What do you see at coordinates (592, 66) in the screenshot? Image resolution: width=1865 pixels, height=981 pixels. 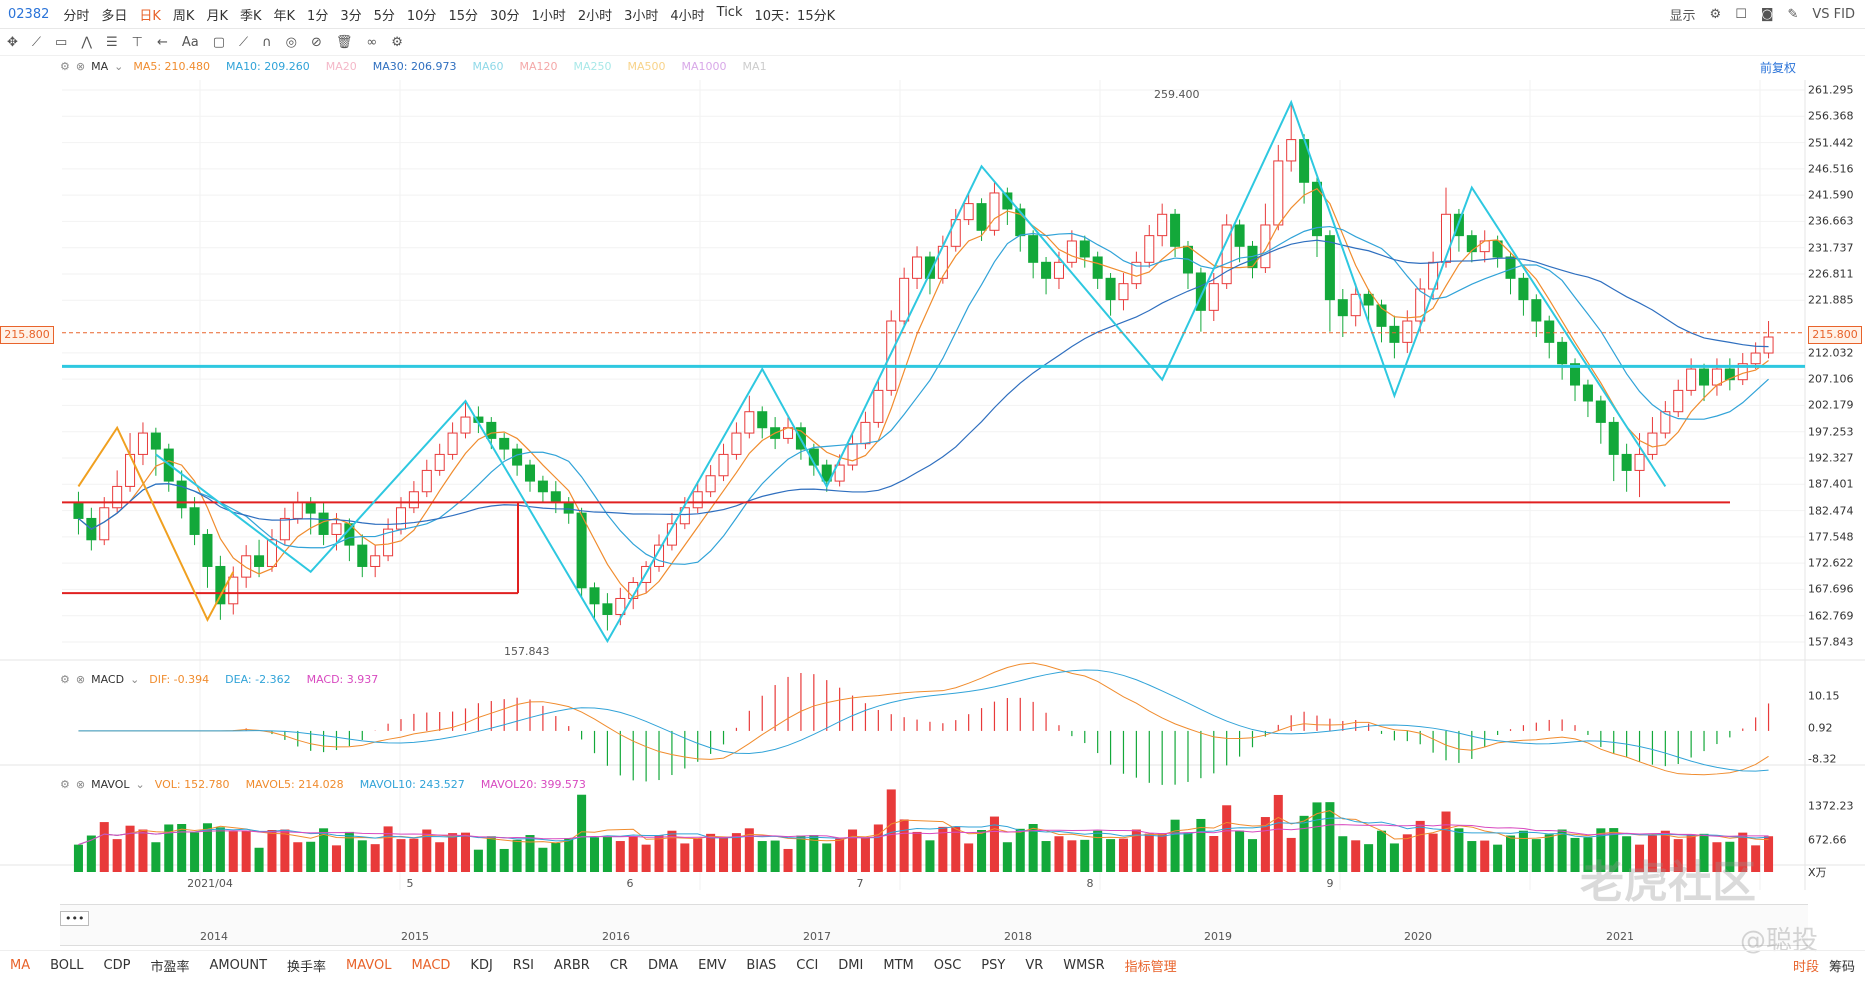 I see `ma-item-6: MA250` at bounding box center [592, 66].